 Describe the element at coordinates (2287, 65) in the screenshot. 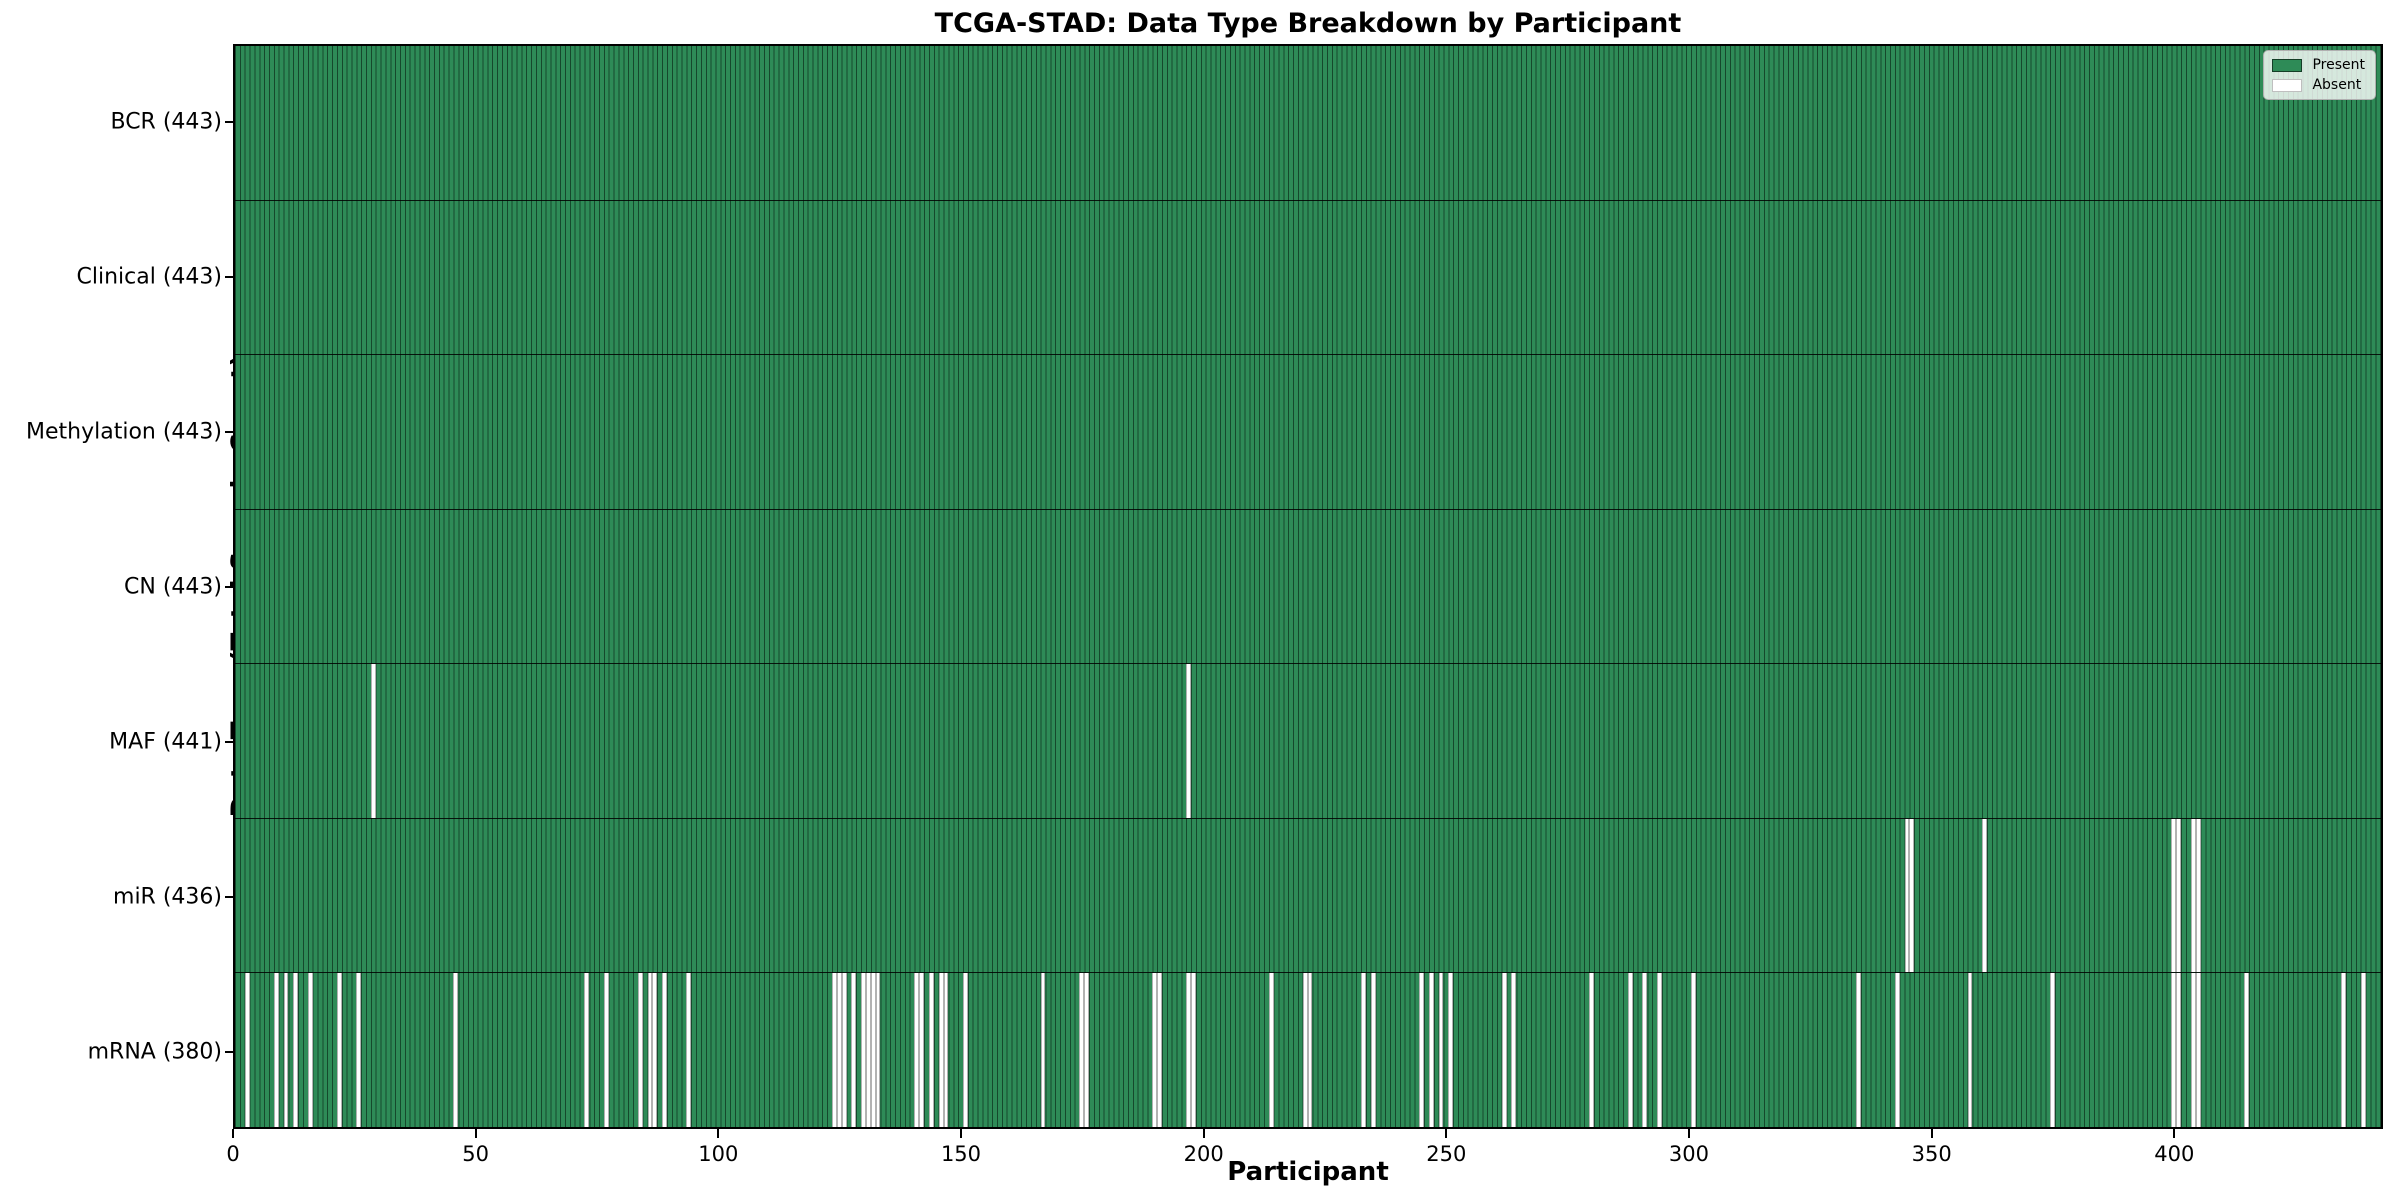

I see `present-swatch-icon` at that location.